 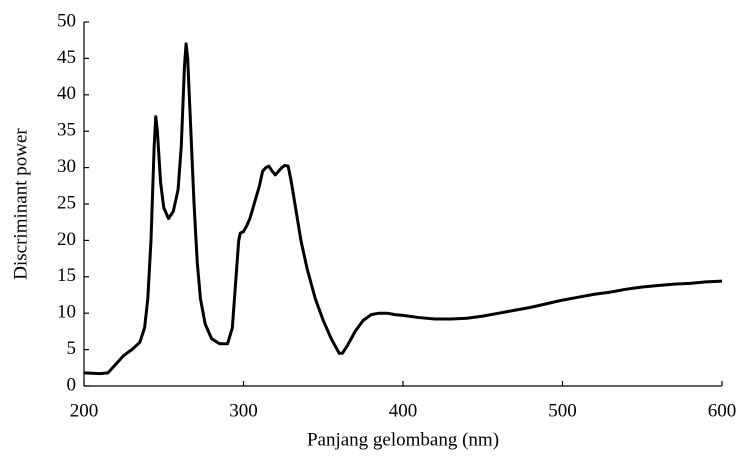 I want to click on y-tick-label: 25, so click(x=66, y=202).